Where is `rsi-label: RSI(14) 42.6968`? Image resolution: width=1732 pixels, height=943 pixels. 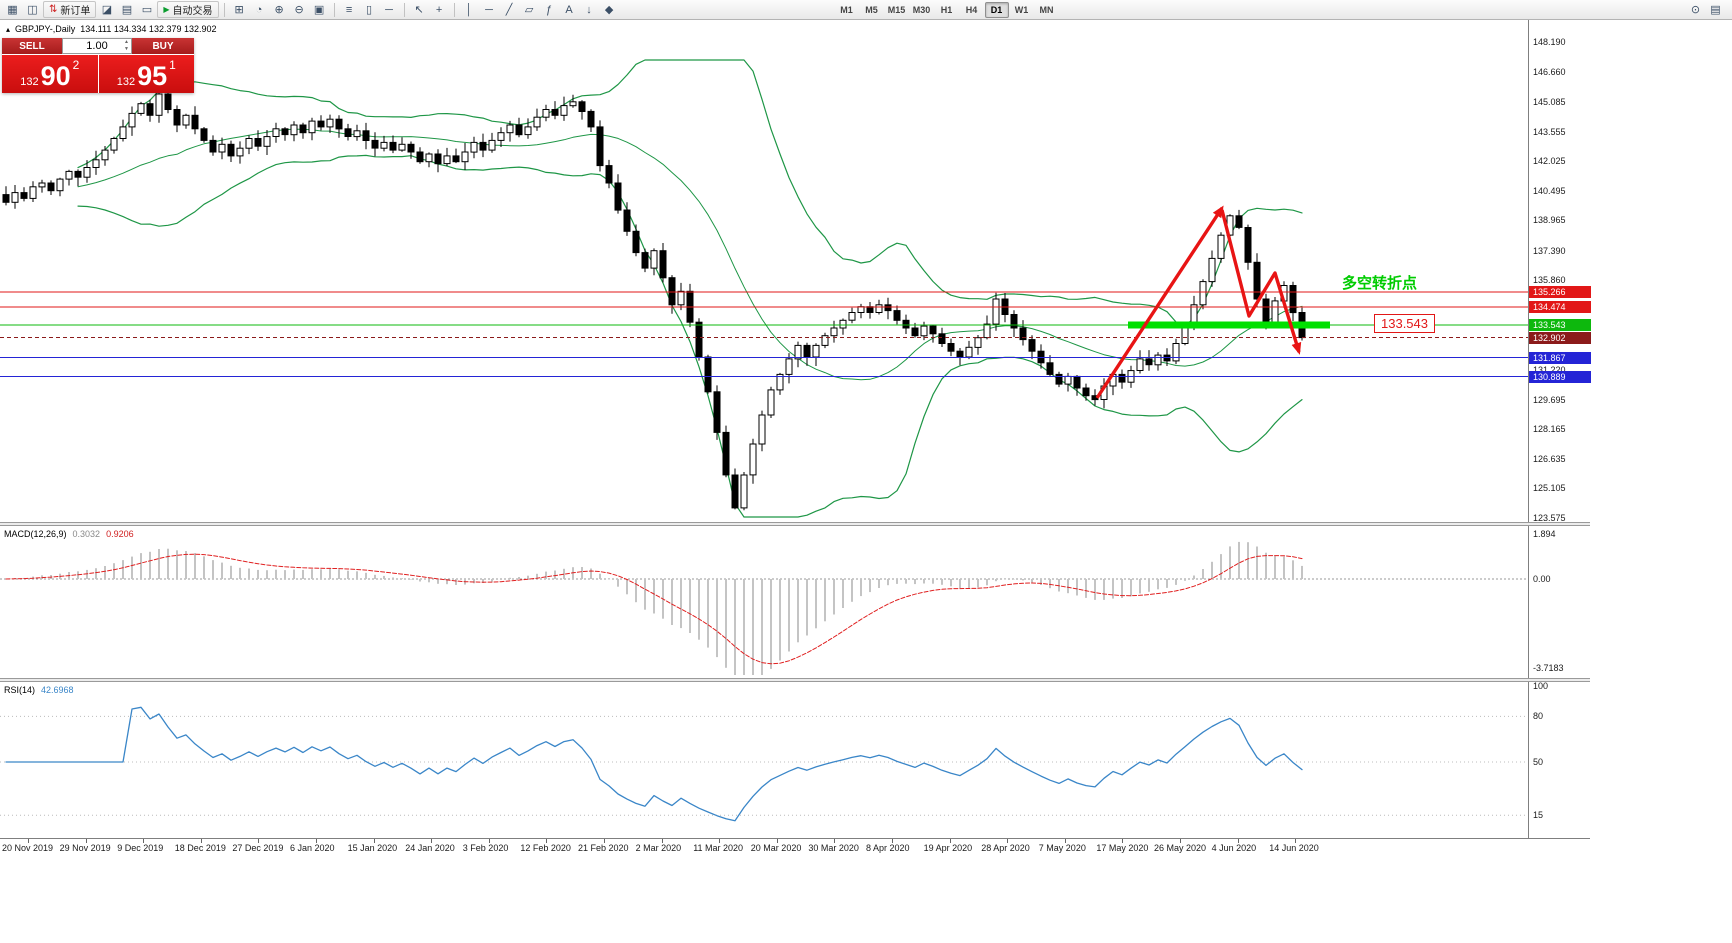 rsi-label: RSI(14) 42.6968 is located at coordinates (39, 690).